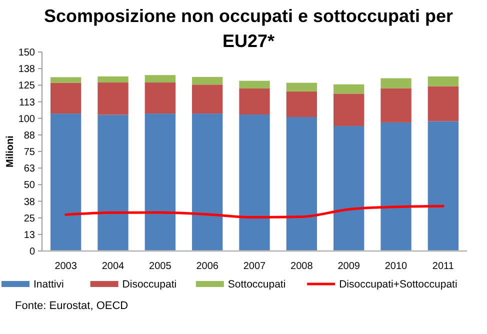  What do you see at coordinates (27, 86) in the screenshot?
I see `y-tick-label: 125` at bounding box center [27, 86].